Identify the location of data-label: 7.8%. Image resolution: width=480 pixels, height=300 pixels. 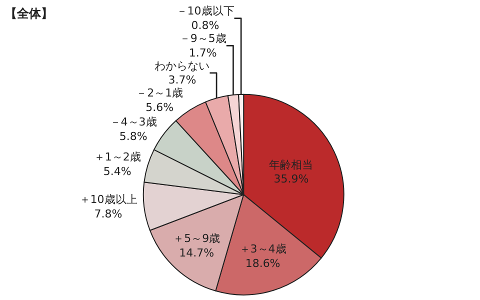
(108, 213).